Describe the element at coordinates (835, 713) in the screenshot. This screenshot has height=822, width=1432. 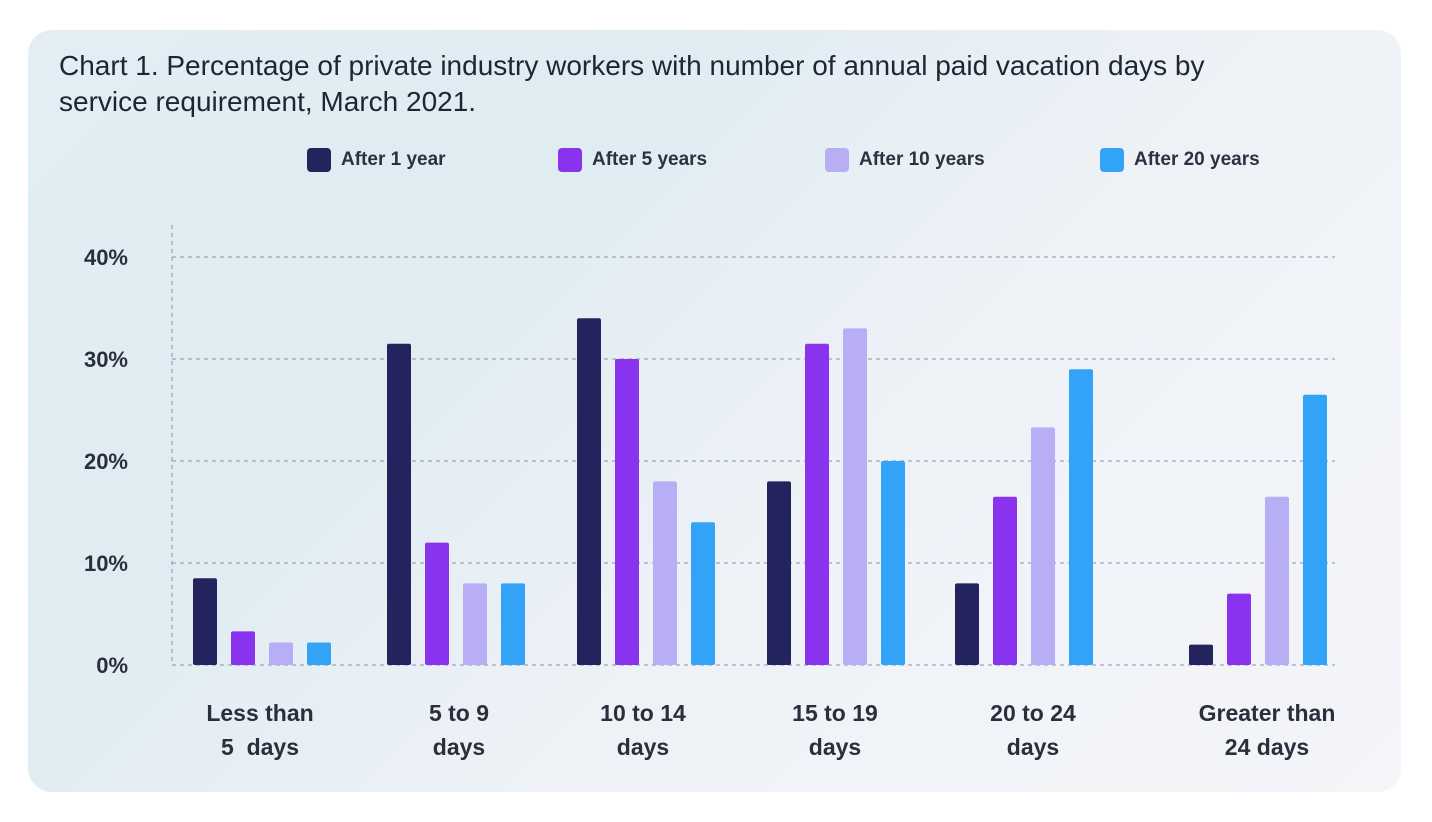
I see `x-tick-label: 15 to 19` at that location.